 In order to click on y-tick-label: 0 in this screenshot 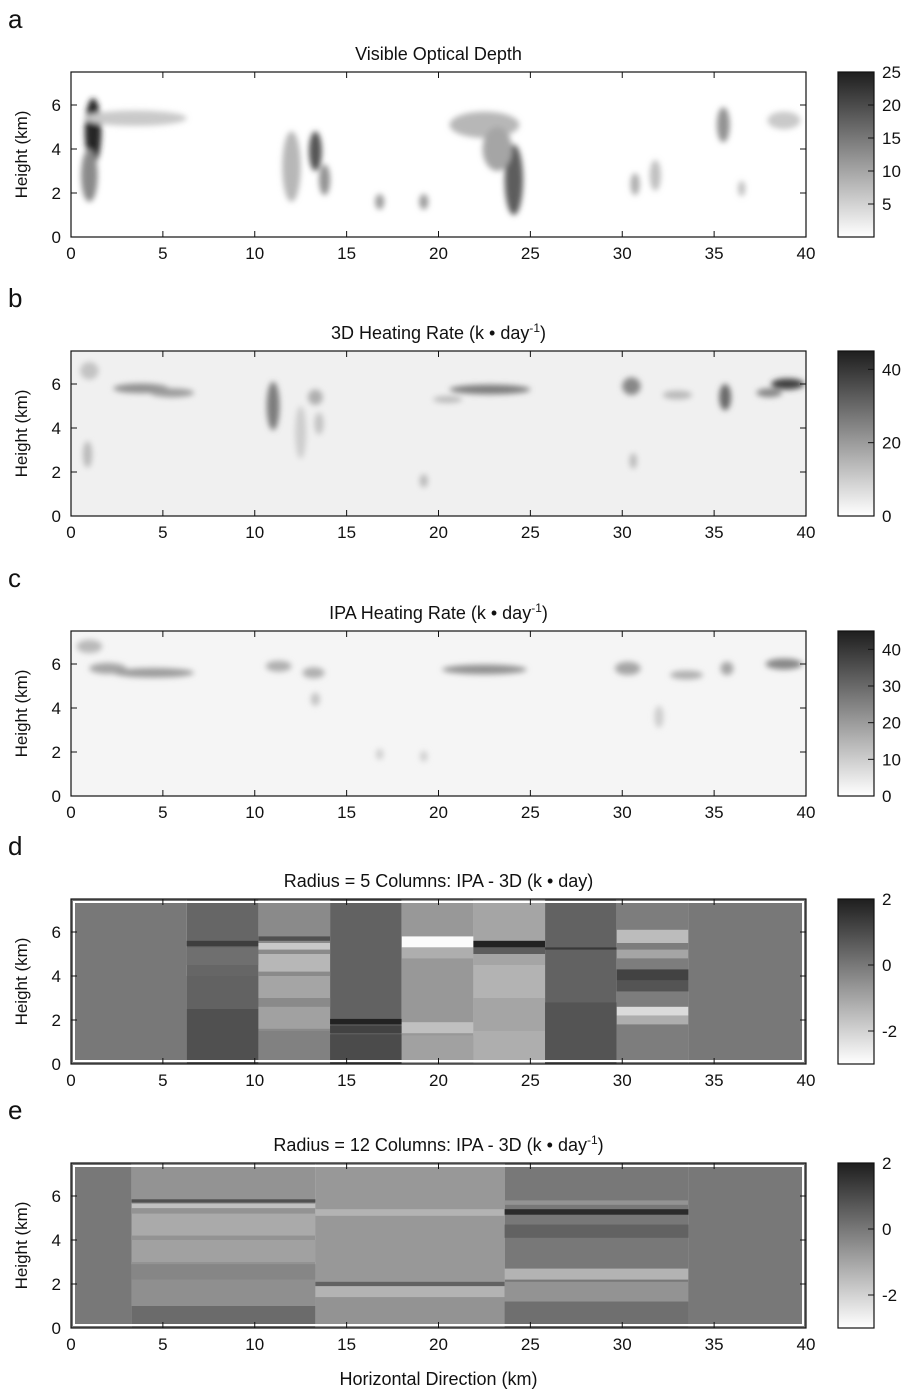, I will do `click(56, 1064)`.